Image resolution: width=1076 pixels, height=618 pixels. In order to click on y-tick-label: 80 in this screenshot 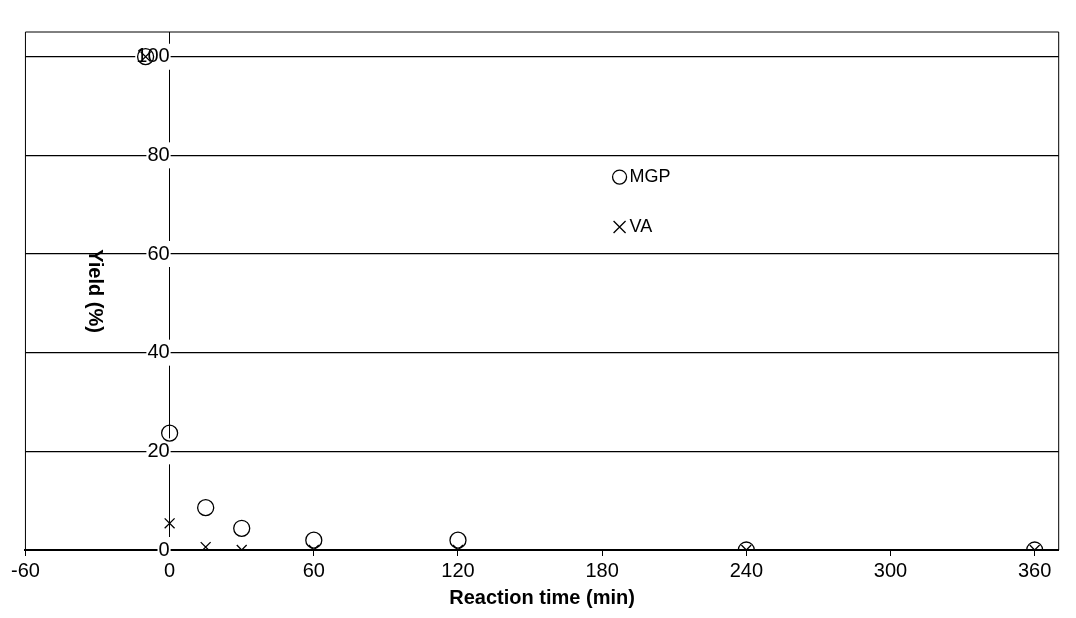, I will do `click(158, 153)`.